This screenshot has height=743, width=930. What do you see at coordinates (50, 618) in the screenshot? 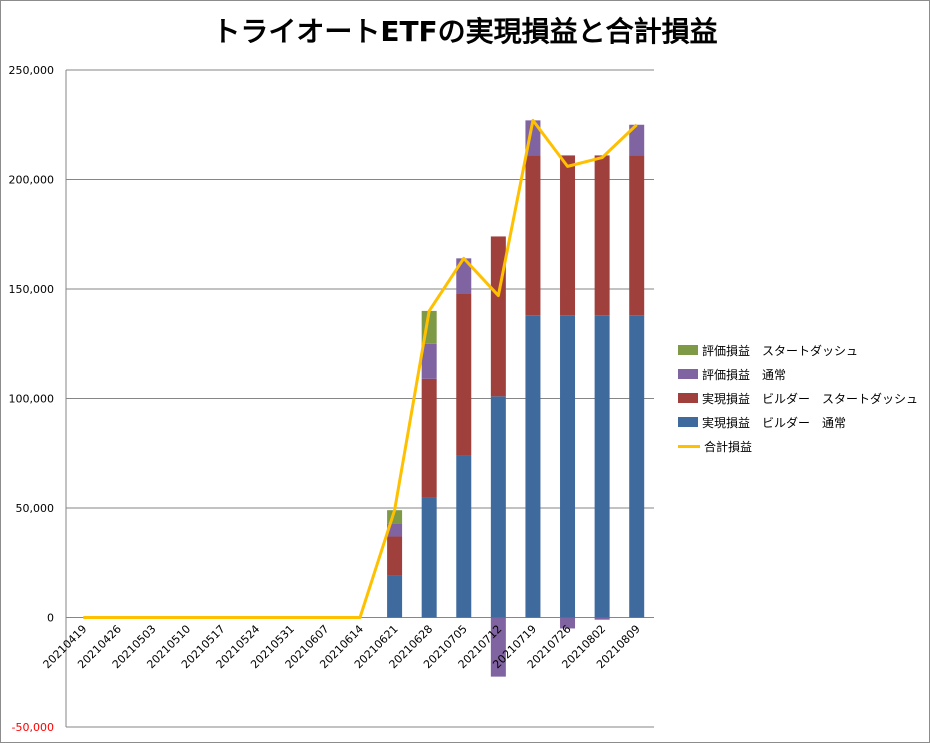
I see `y-tick-label: 0` at bounding box center [50, 618].